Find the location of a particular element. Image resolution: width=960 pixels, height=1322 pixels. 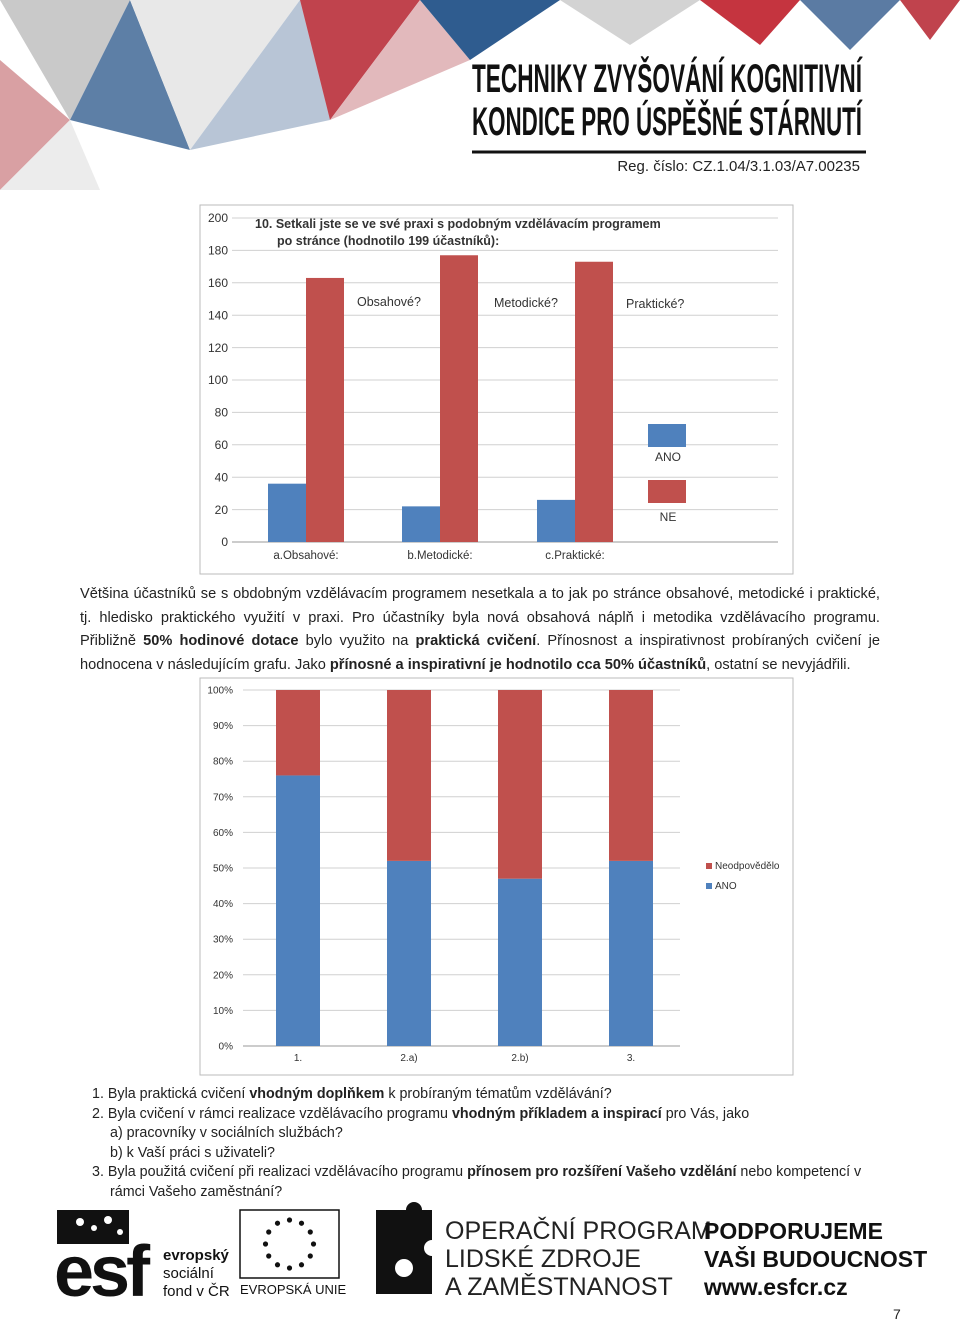

y-tick-label: 20 is located at coordinates (222, 510).